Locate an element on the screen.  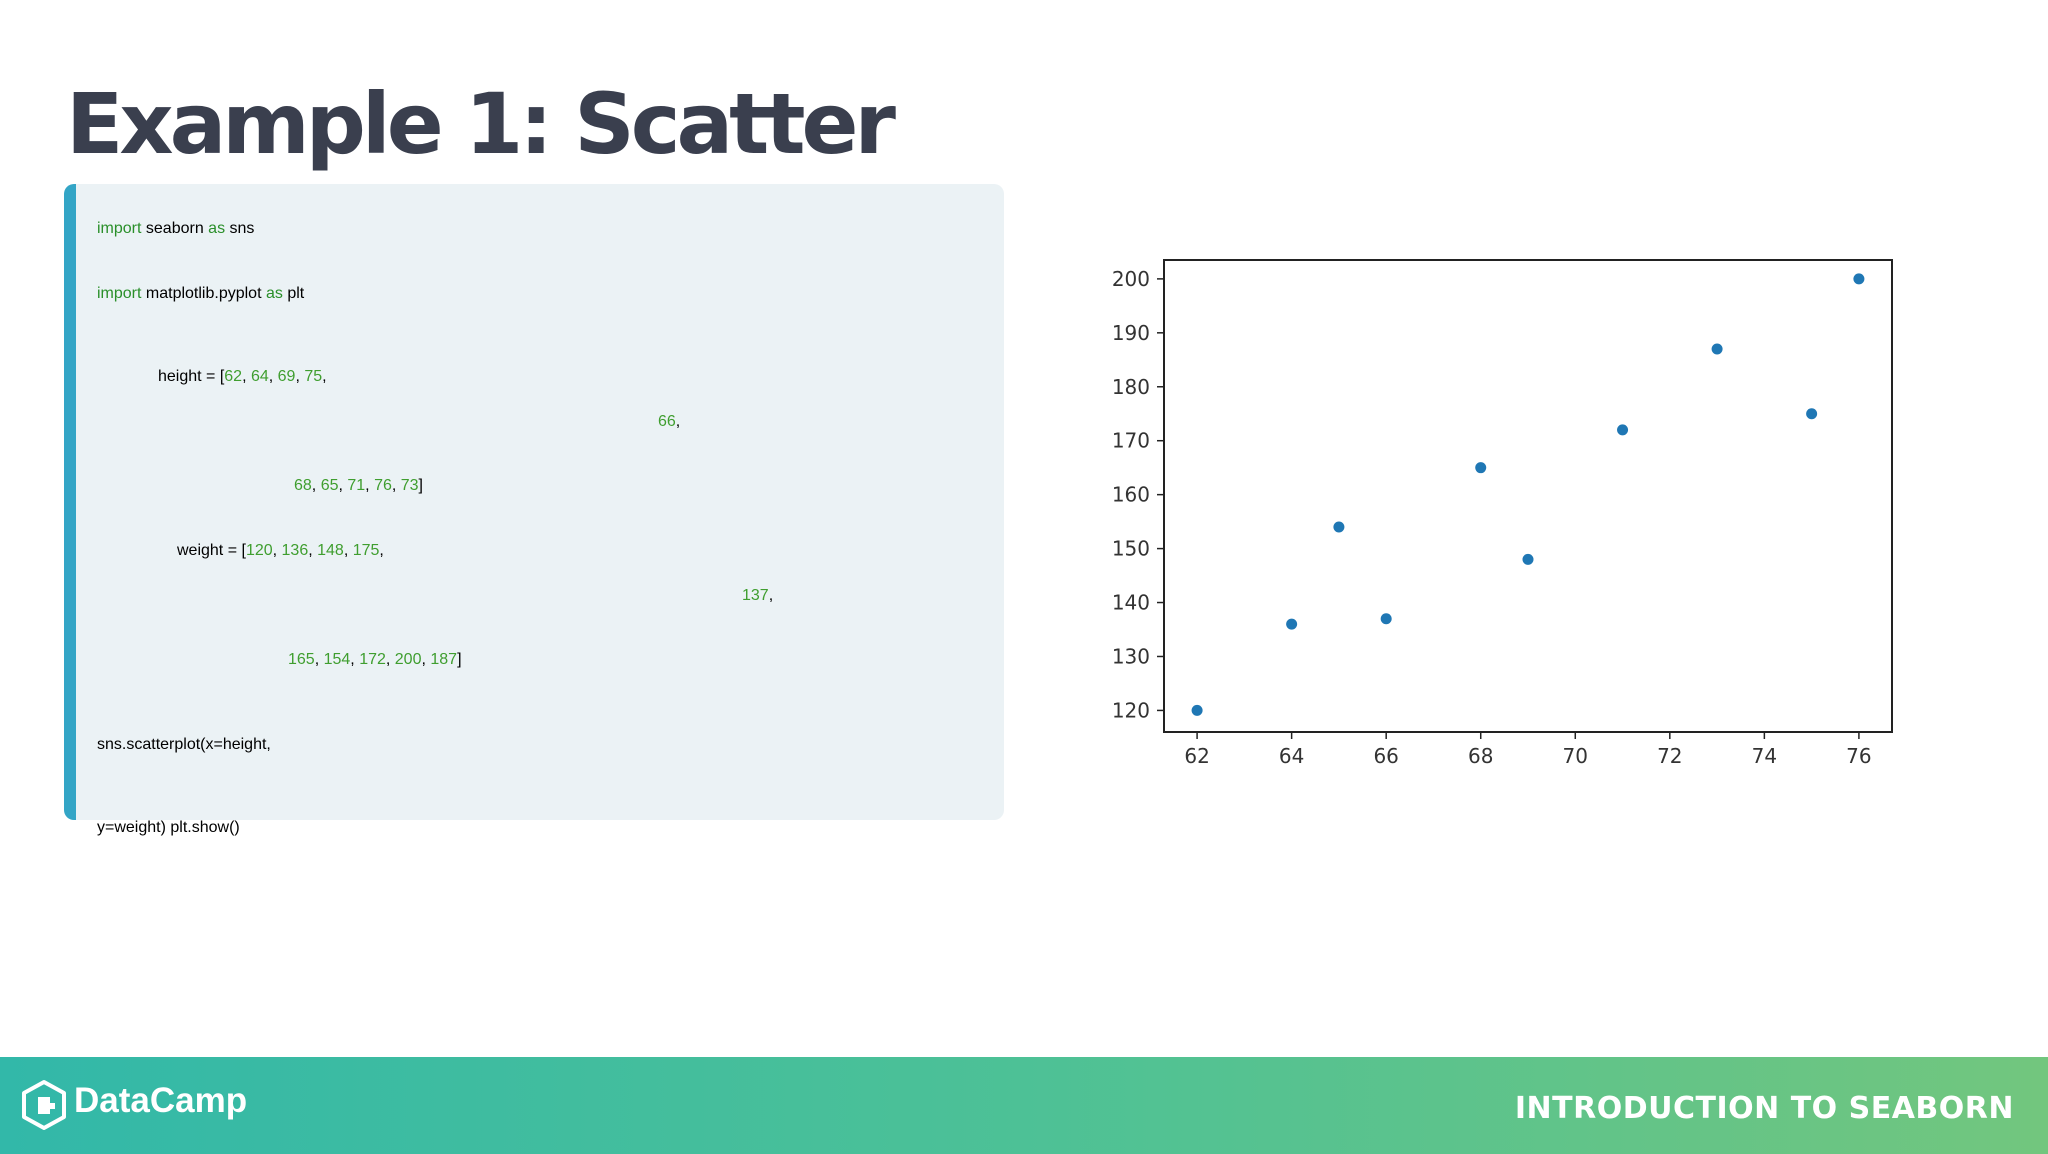
y-tick-label: 150 is located at coordinates (1131, 549).